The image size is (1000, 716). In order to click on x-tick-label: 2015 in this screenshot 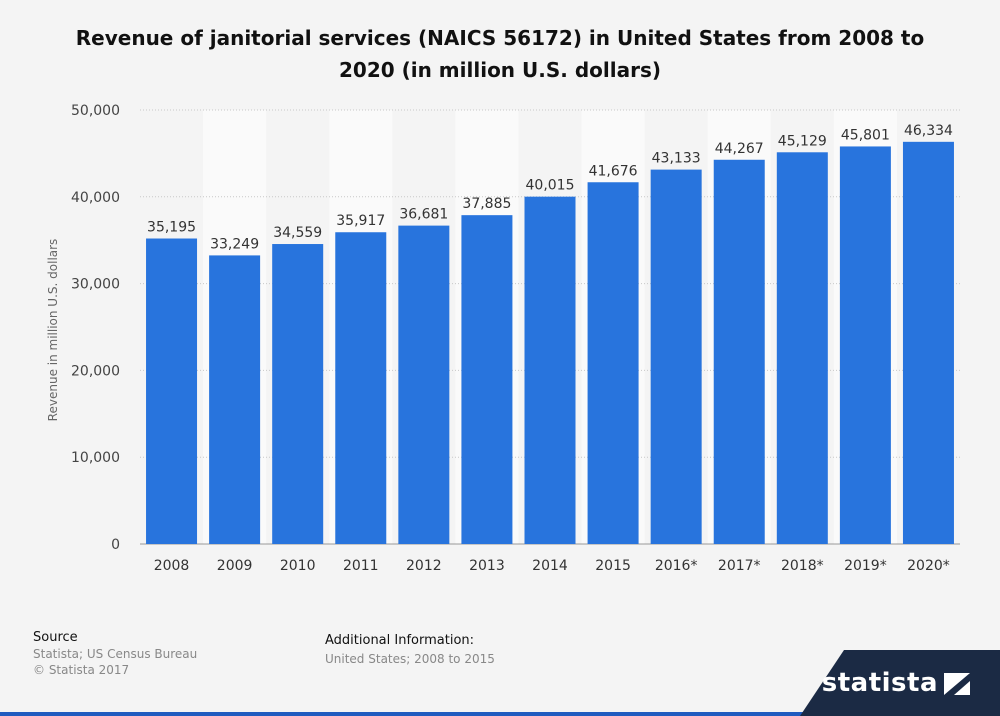, I will do `click(613, 566)`.